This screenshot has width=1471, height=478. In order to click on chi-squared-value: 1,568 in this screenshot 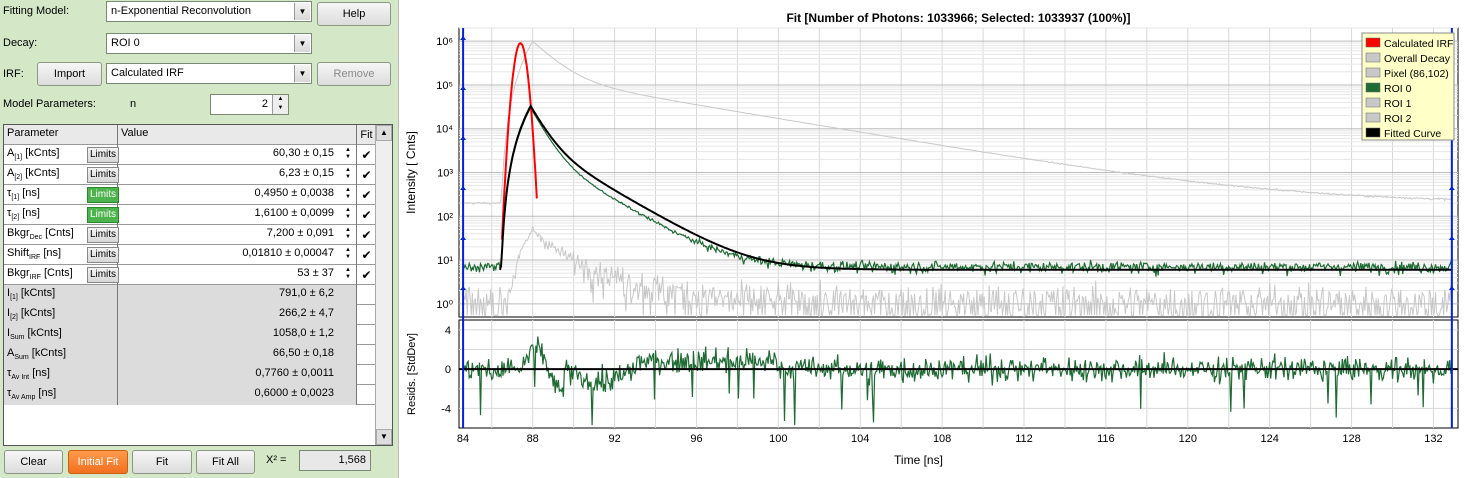, I will do `click(335, 460)`.